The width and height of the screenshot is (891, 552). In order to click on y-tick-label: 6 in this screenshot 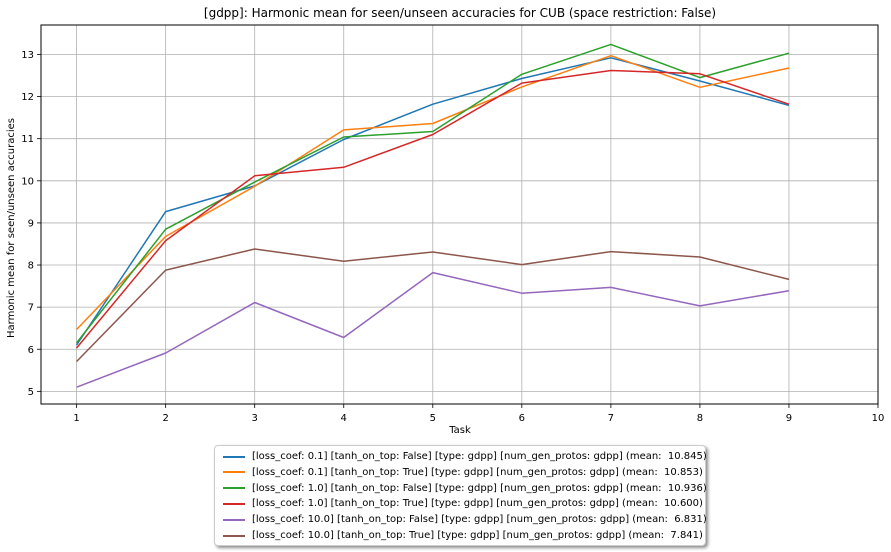, I will do `click(31, 350)`.